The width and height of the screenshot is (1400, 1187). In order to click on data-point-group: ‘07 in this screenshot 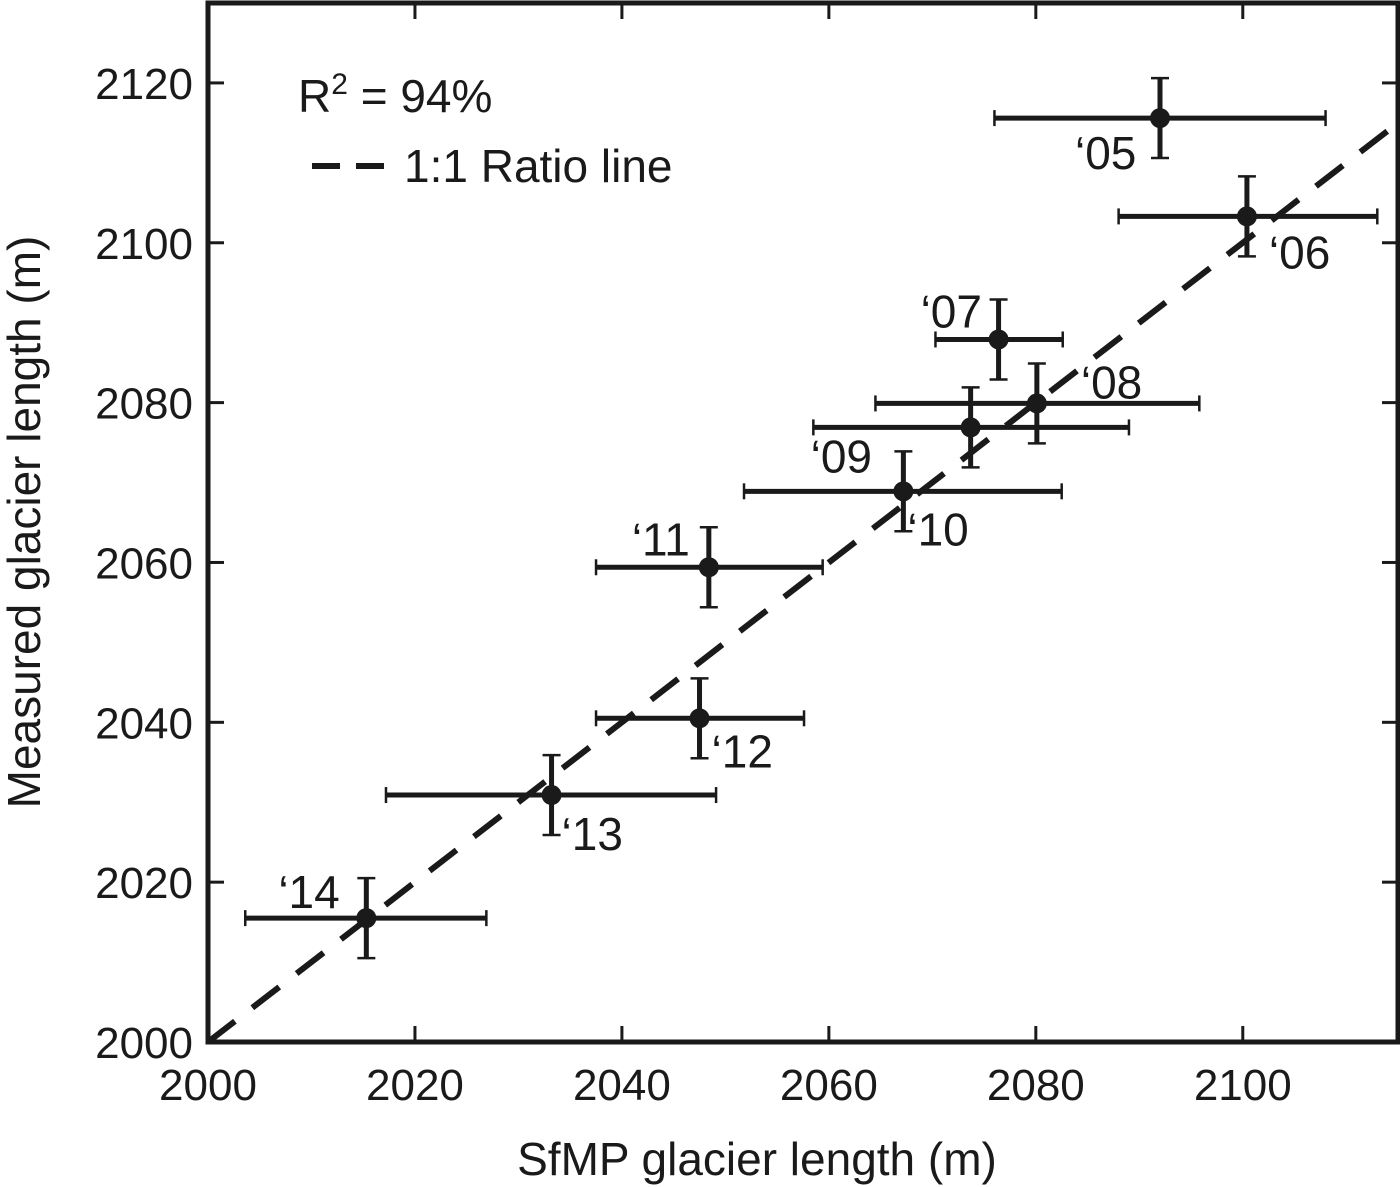, I will do `click(992, 333)`.